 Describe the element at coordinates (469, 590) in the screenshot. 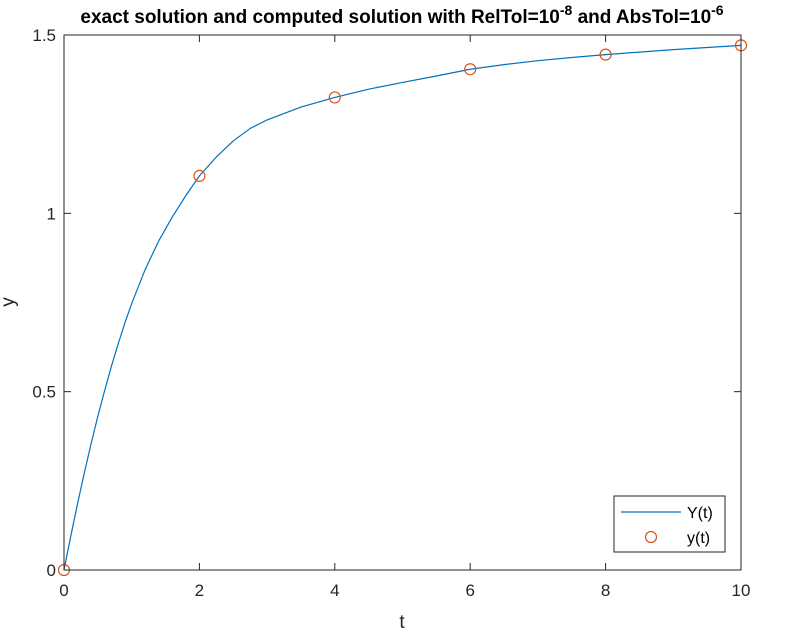

I see `x-tick-label: 6` at that location.